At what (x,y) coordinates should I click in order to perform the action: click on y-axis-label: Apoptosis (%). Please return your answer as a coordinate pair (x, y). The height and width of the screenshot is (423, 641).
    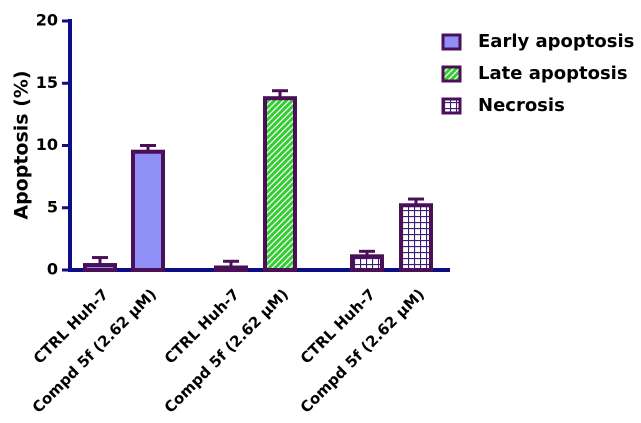
    Looking at the image, I should click on (22, 144).